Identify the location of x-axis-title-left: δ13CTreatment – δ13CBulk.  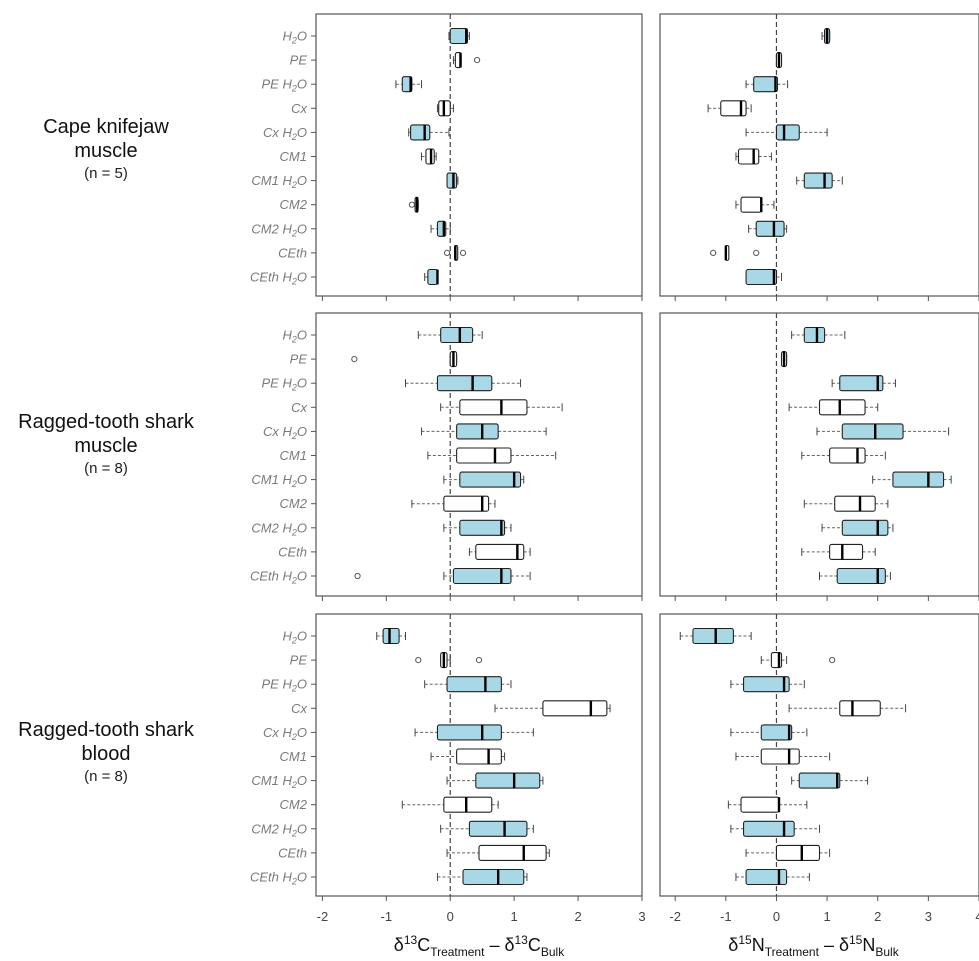
(479, 946).